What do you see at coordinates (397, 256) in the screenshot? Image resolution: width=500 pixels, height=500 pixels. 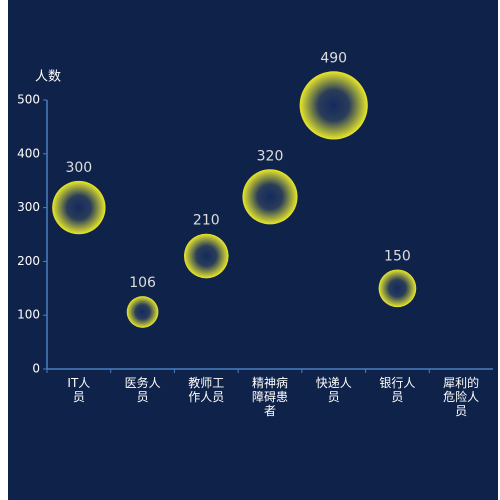 I see `value-label: 150` at bounding box center [397, 256].